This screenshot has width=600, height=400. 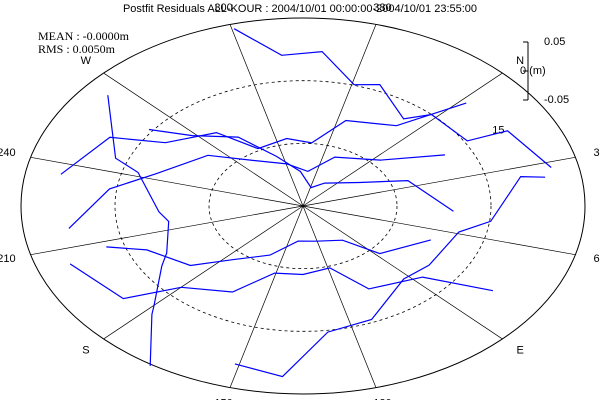 What do you see at coordinates (8, 153) in the screenshot?
I see `azimuth-label: 240` at bounding box center [8, 153].